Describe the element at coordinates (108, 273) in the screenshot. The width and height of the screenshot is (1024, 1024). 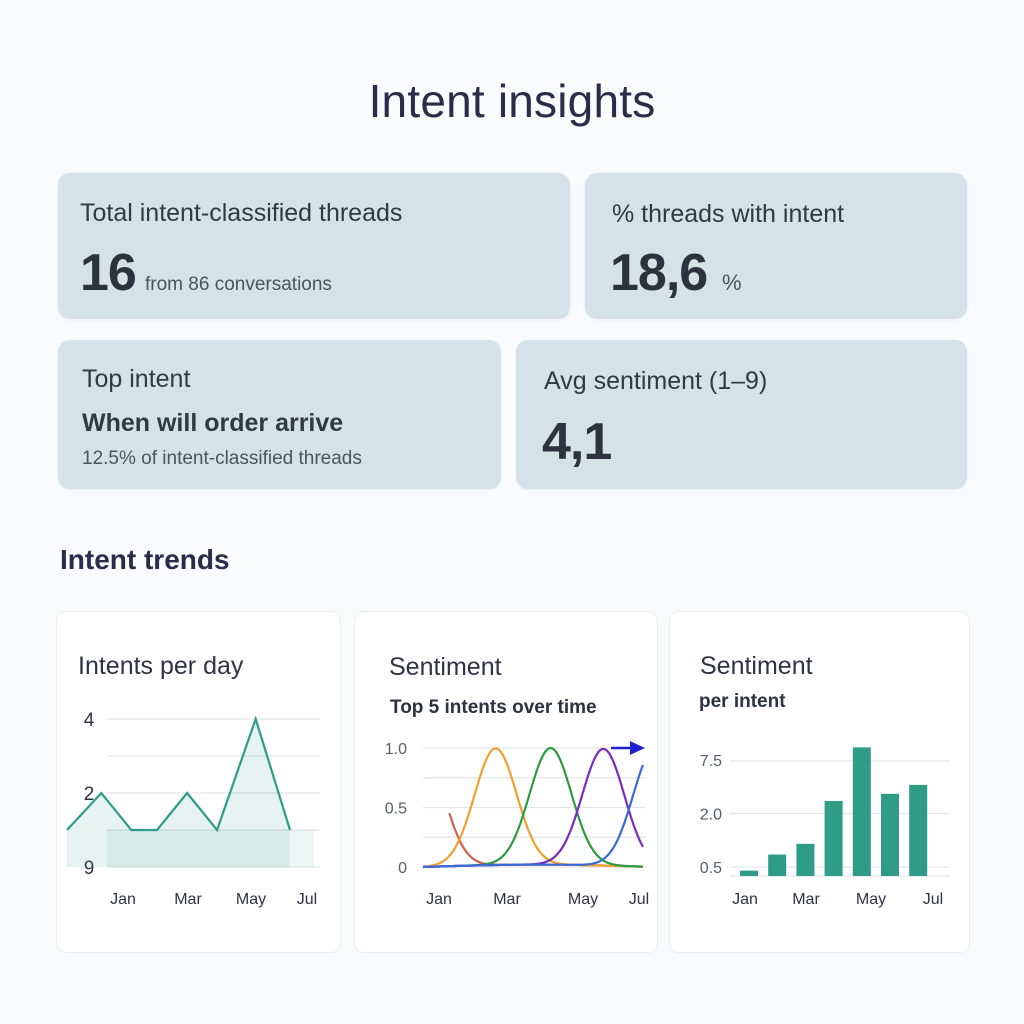
I see `kpi-total-value: 16` at that location.